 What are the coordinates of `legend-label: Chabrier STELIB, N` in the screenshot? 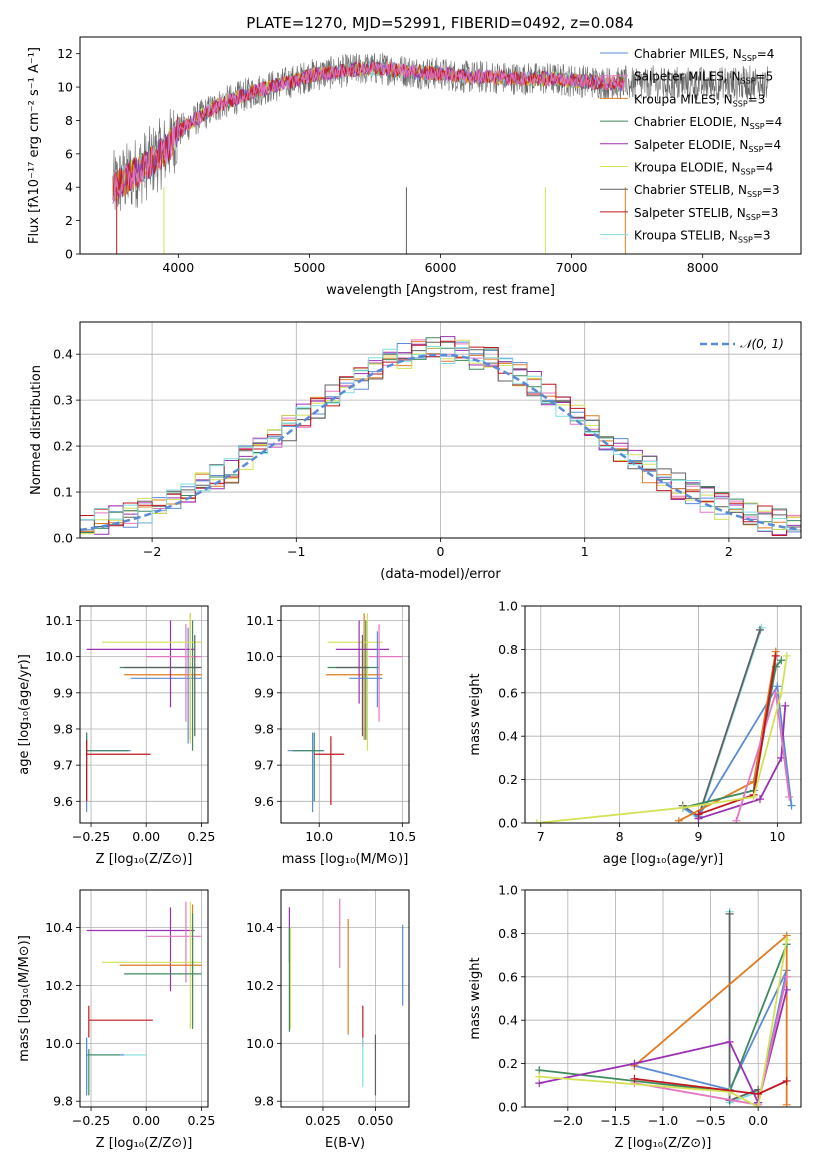 It's located at (690, 190).